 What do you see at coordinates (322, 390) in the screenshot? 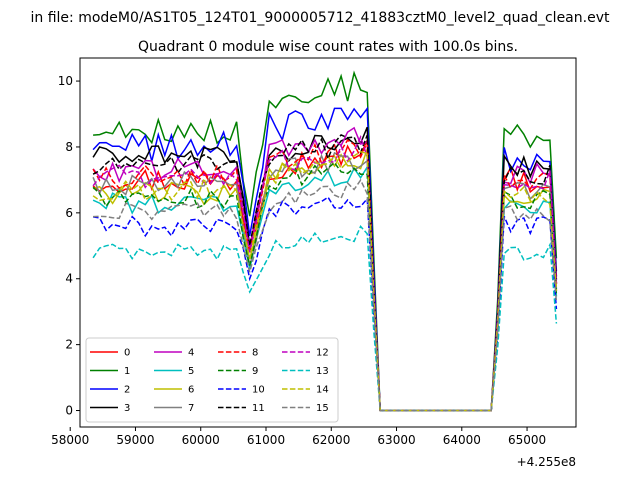
I see `legend-label-14: 14` at bounding box center [322, 390].